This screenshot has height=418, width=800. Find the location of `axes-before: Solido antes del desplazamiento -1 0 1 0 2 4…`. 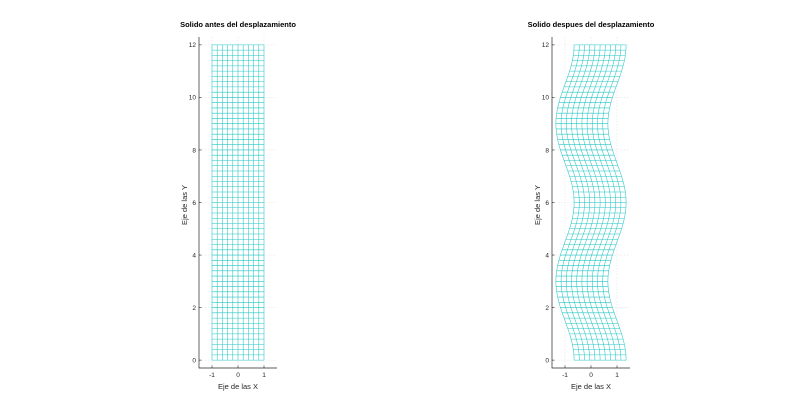

axes-before: Solido antes del desplazamiento -1 0 1 0 2 4… is located at coordinates (238, 205).